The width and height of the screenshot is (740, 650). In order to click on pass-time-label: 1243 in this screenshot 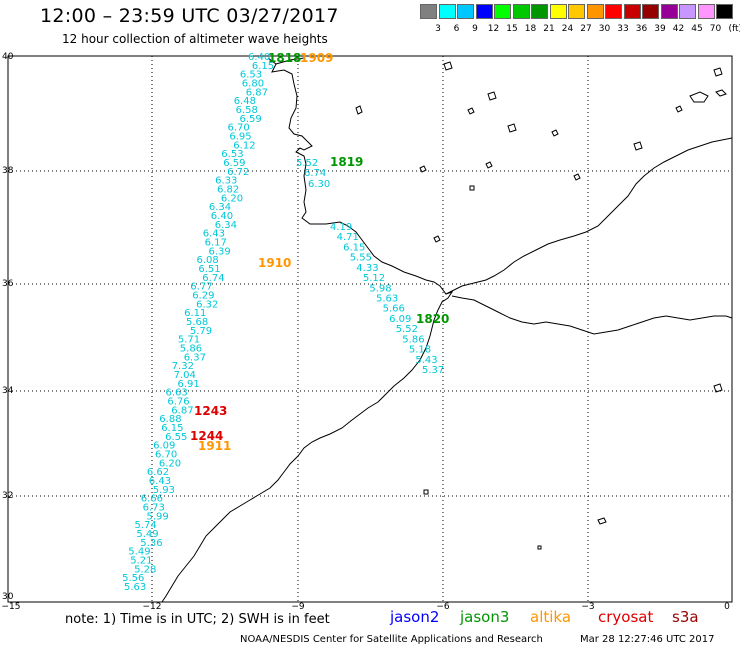, I will do `click(210, 411)`.